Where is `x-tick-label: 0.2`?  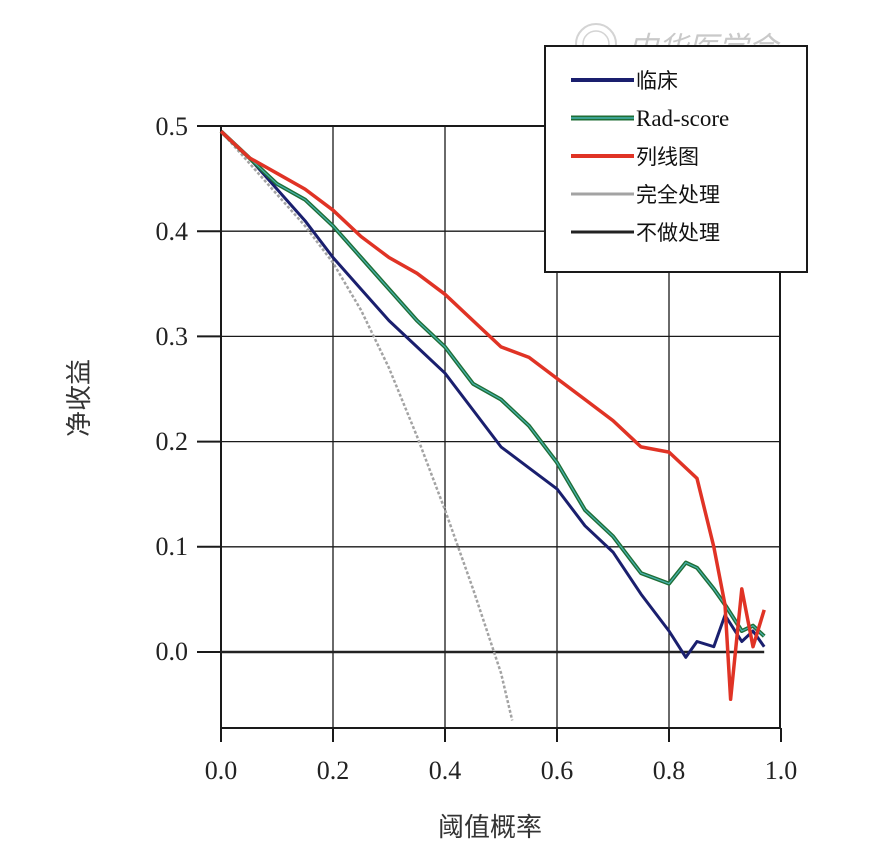
x-tick-label: 0.2 is located at coordinates (333, 770).